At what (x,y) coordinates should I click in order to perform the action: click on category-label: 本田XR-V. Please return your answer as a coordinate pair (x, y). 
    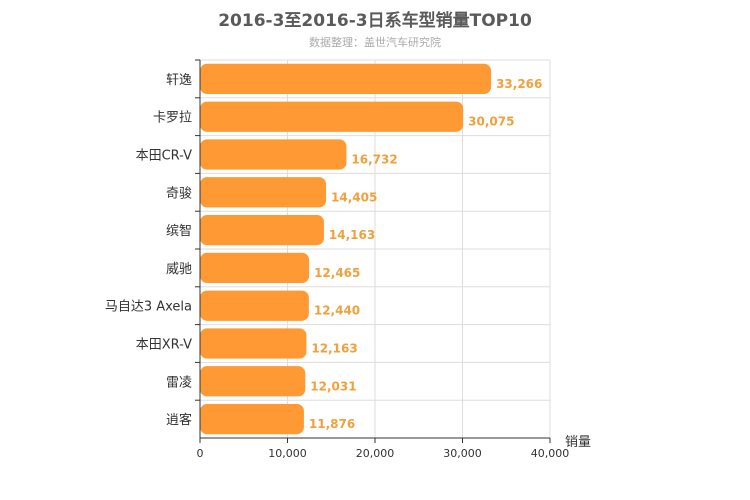
    Looking at the image, I should click on (164, 345).